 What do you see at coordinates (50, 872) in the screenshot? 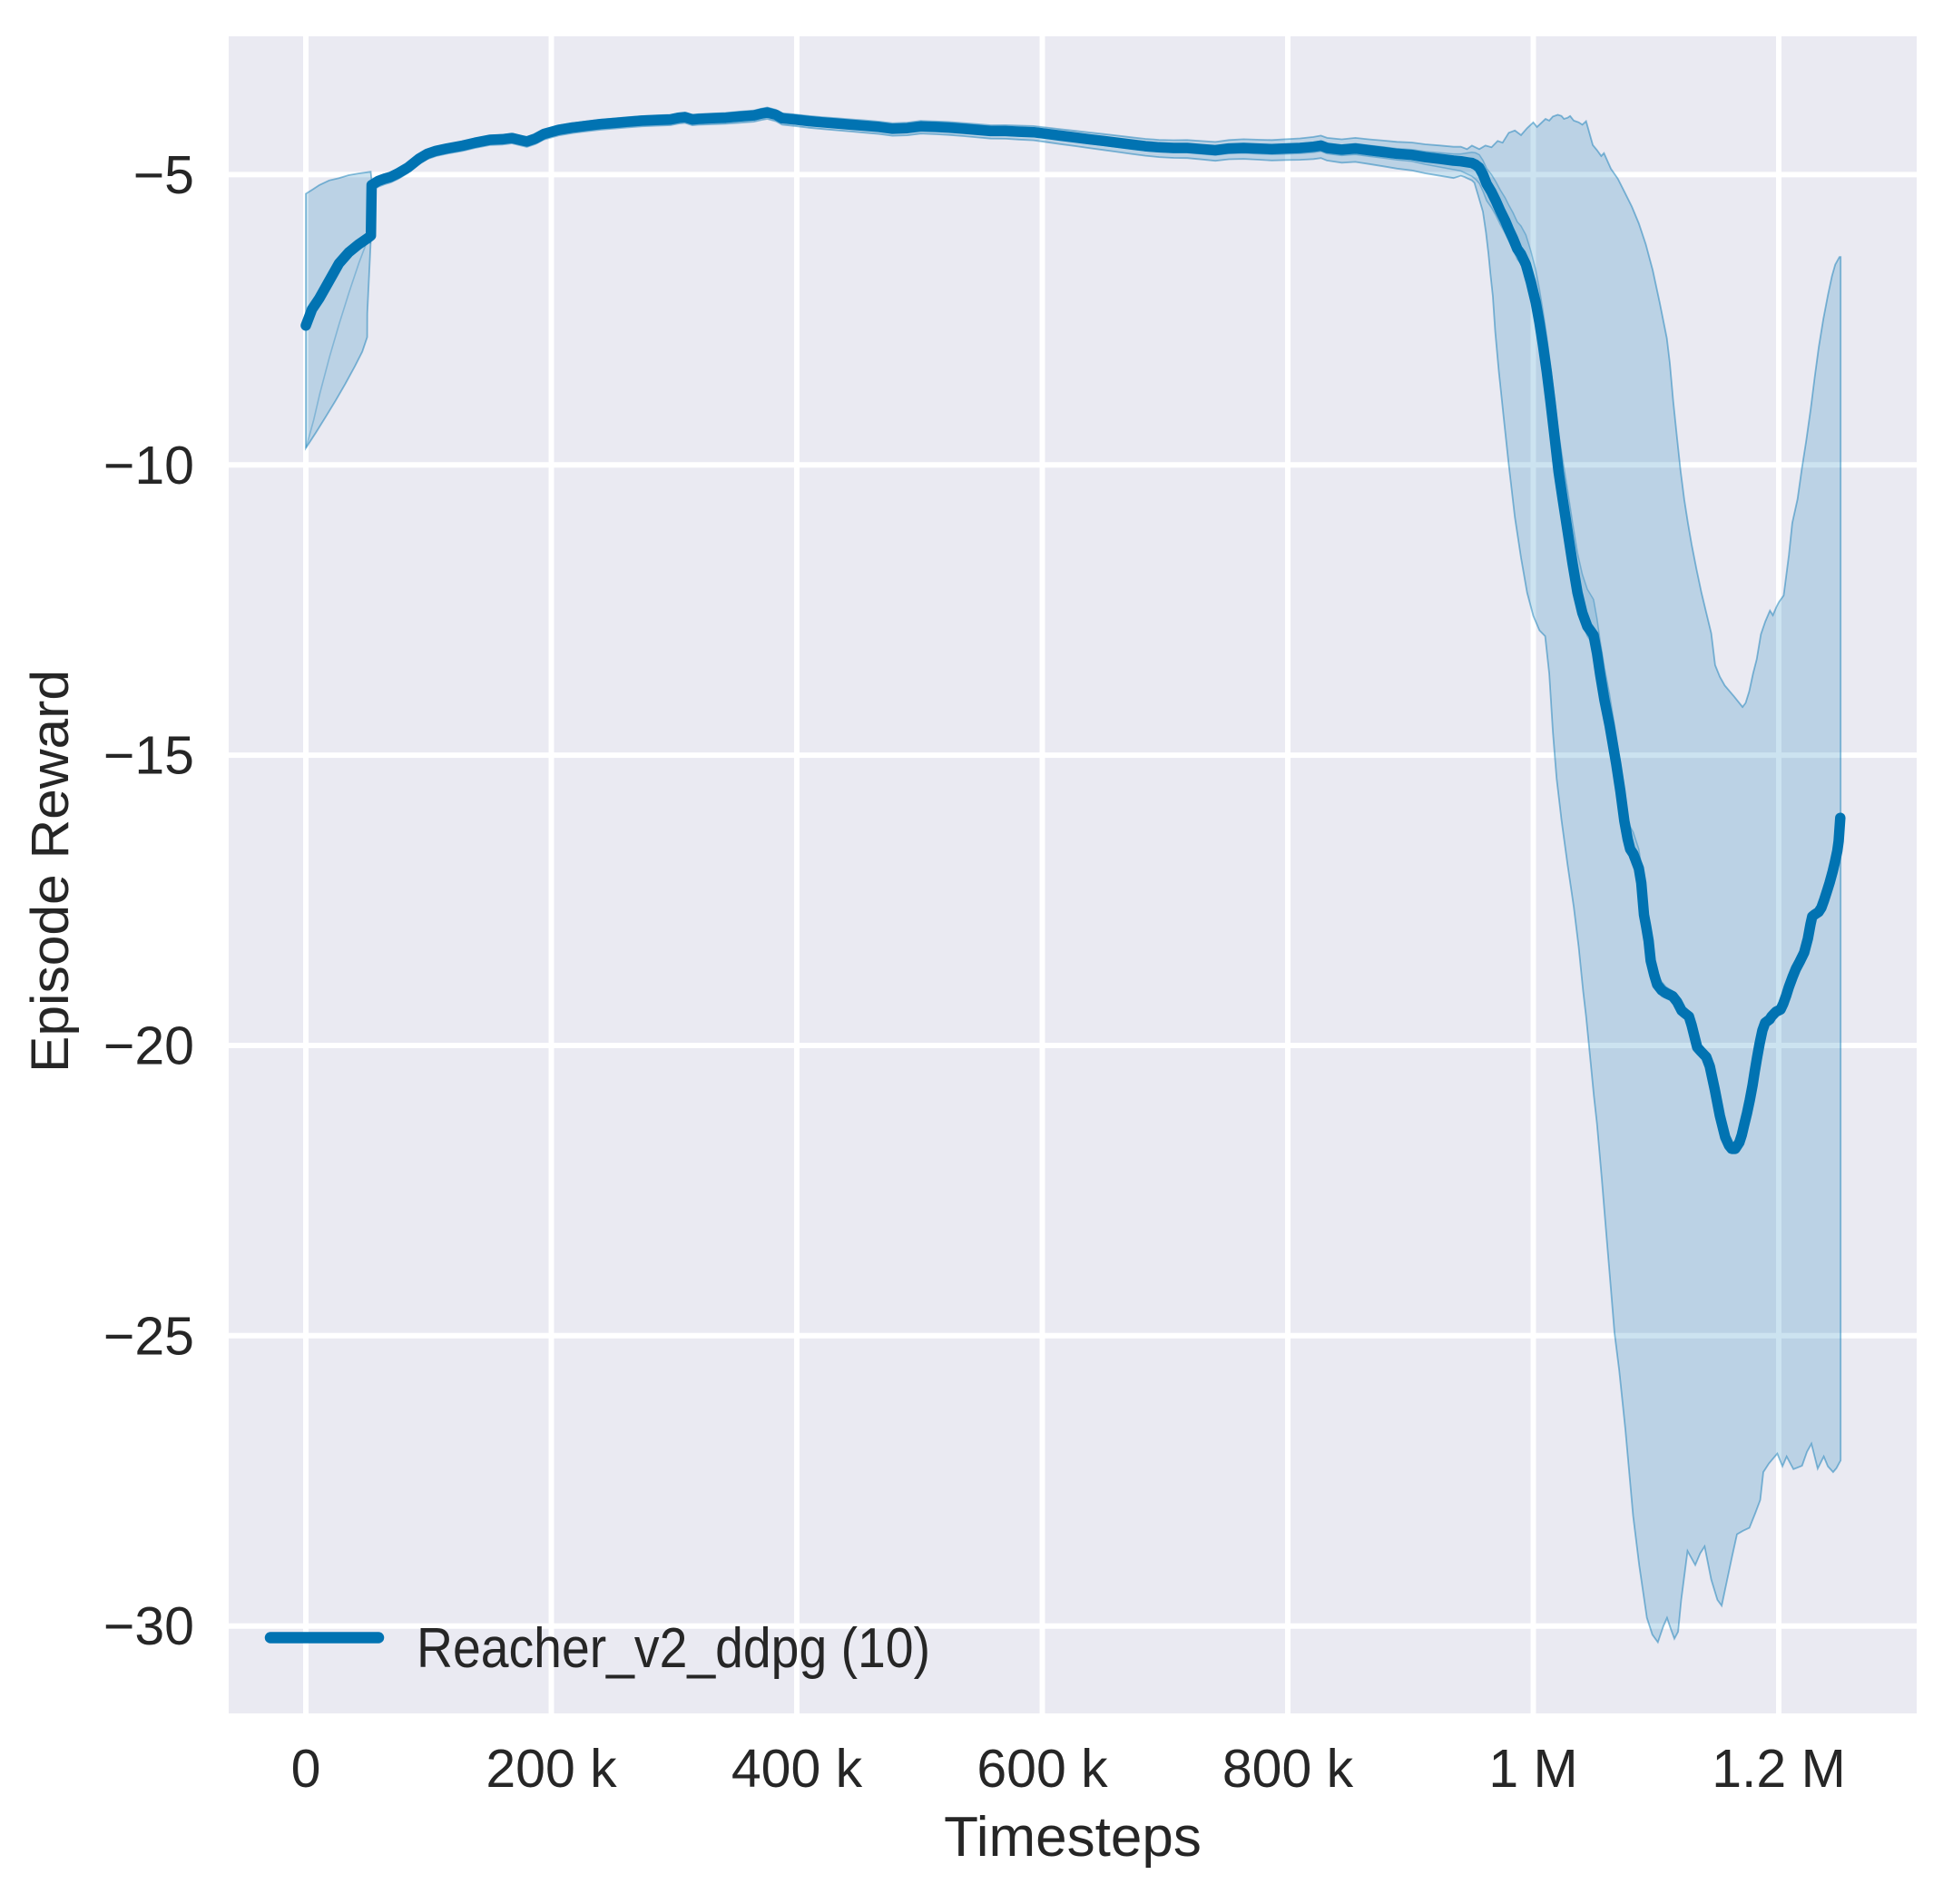
I see `svg-text: Episode Reward` at bounding box center [50, 872].